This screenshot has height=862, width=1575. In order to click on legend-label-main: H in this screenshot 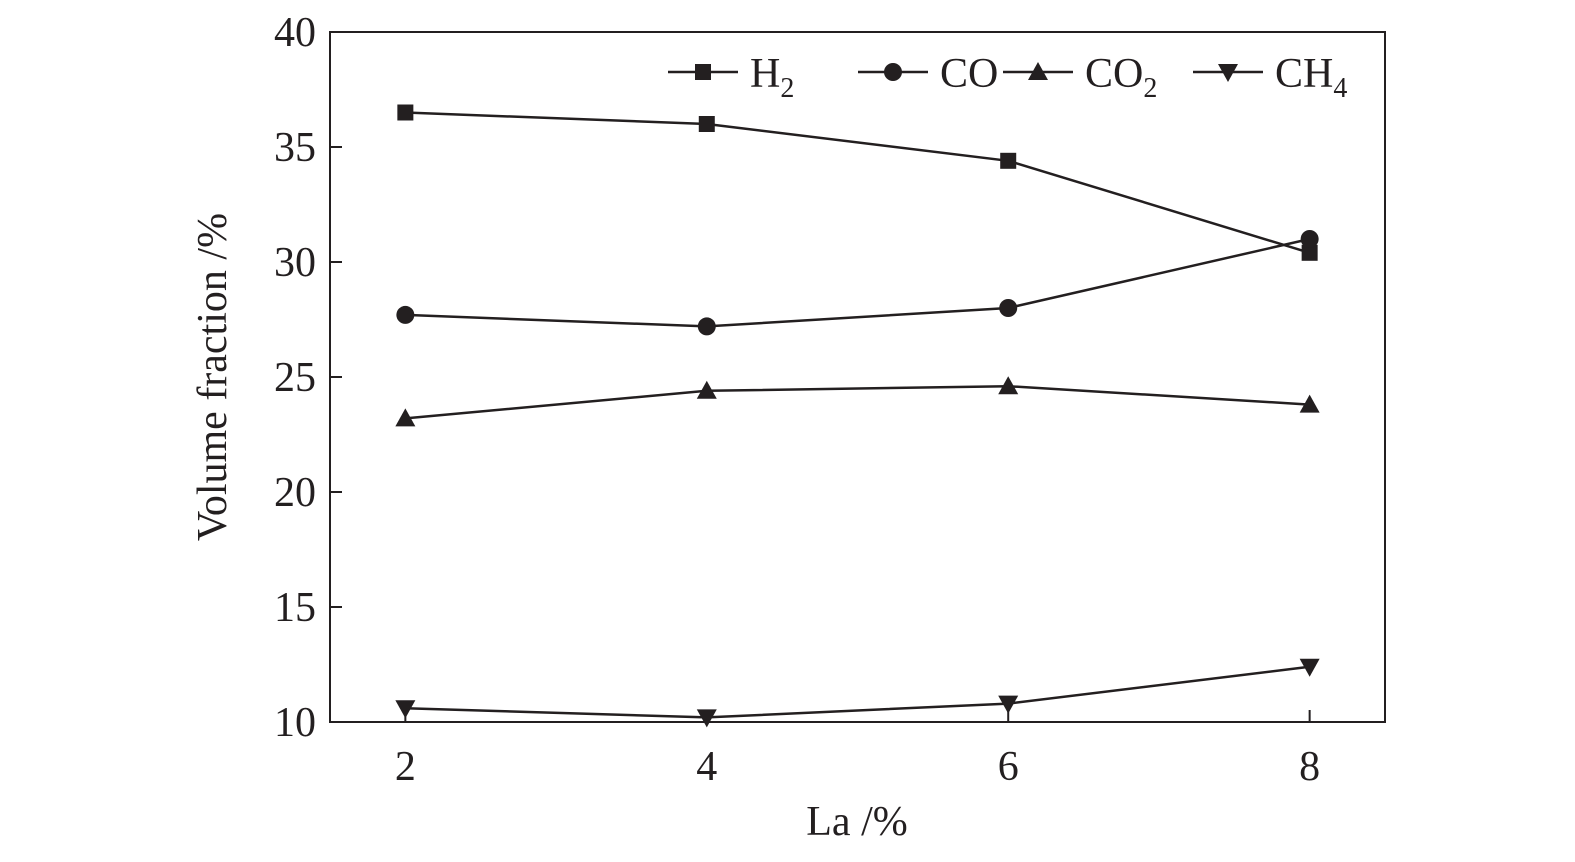, I will do `click(765, 74)`.